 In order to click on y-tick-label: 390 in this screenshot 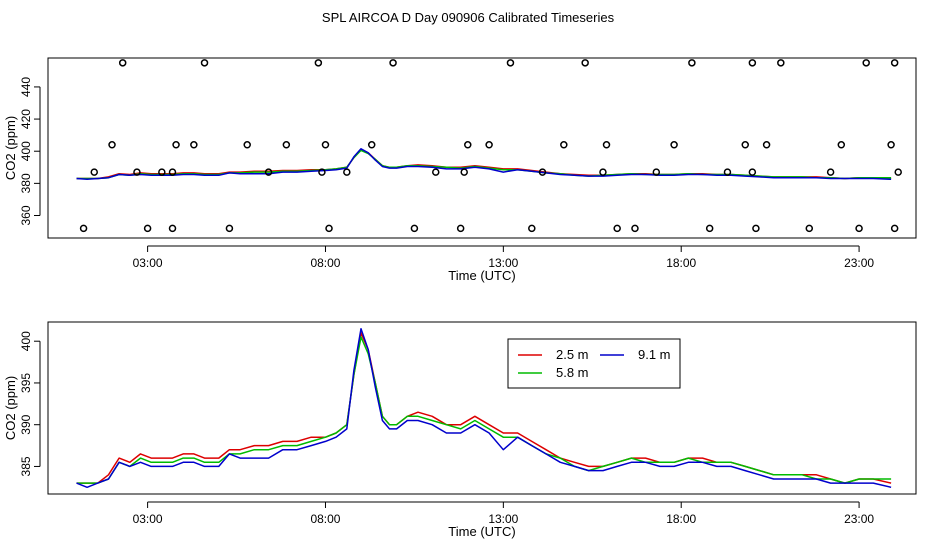, I will do `click(26, 424)`.